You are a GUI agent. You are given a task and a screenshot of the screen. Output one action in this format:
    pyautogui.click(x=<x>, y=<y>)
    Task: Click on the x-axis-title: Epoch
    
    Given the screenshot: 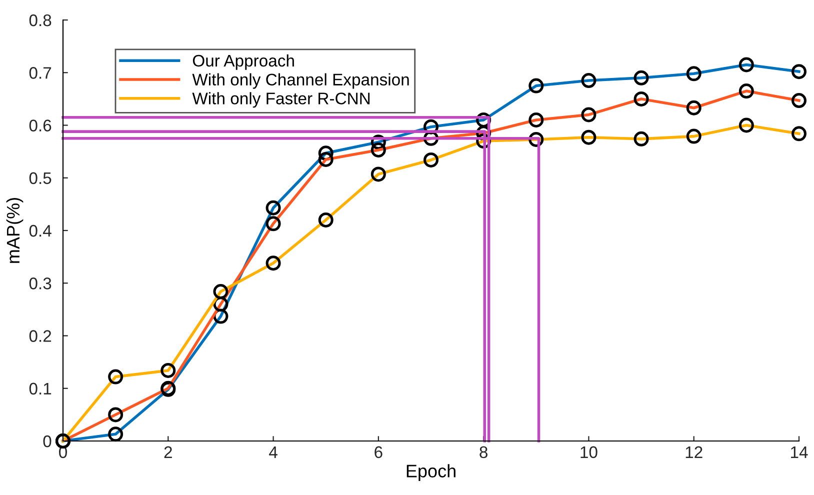 What is the action you would take?
    pyautogui.click(x=431, y=473)
    